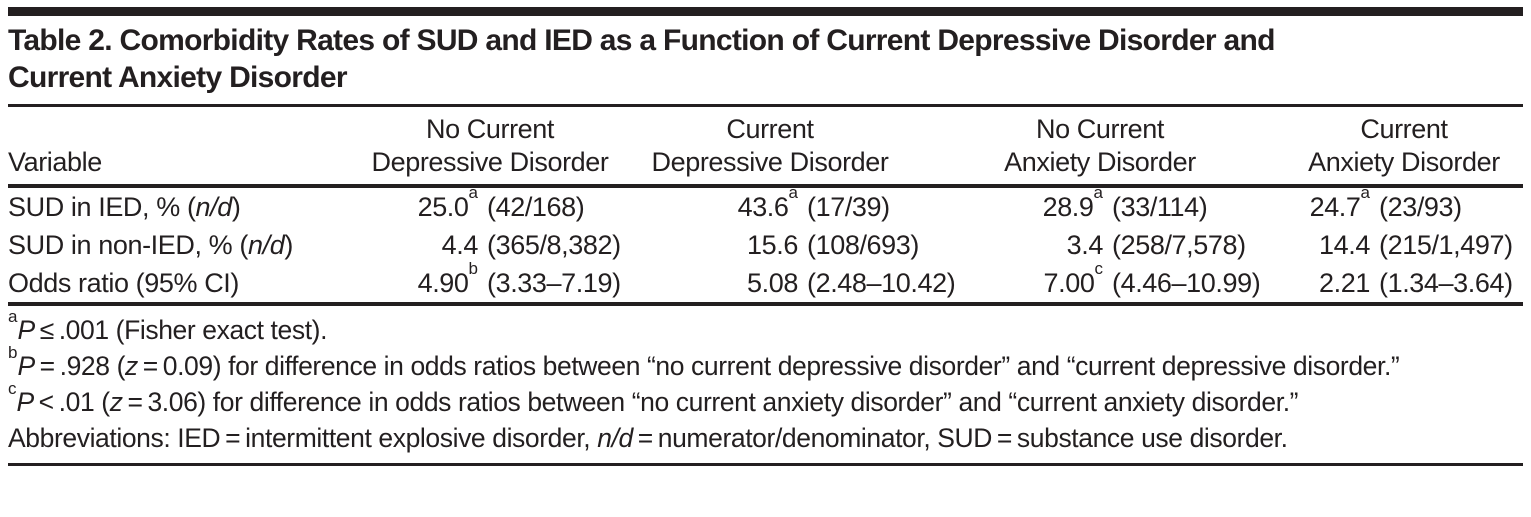  I want to click on cell-value: 14.4, so click(1344, 244).